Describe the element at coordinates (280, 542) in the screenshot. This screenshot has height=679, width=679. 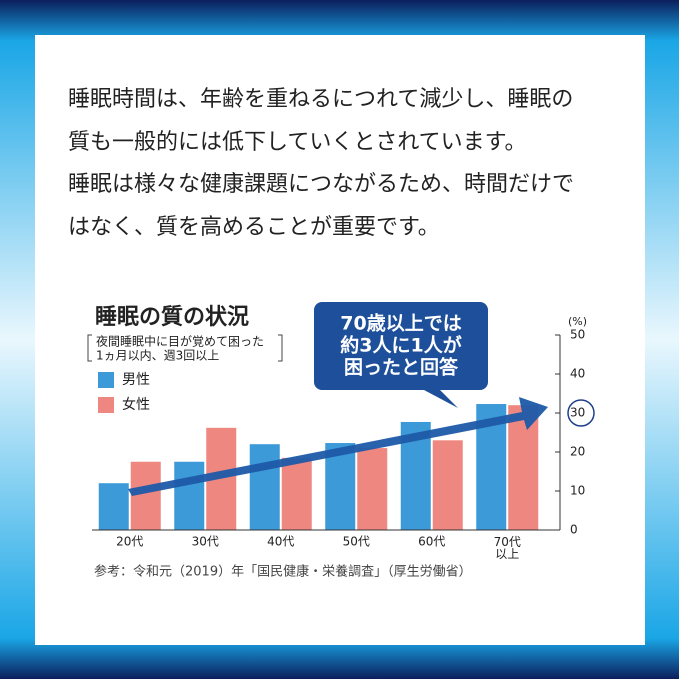
I see `x-tick-label: 40代` at that location.